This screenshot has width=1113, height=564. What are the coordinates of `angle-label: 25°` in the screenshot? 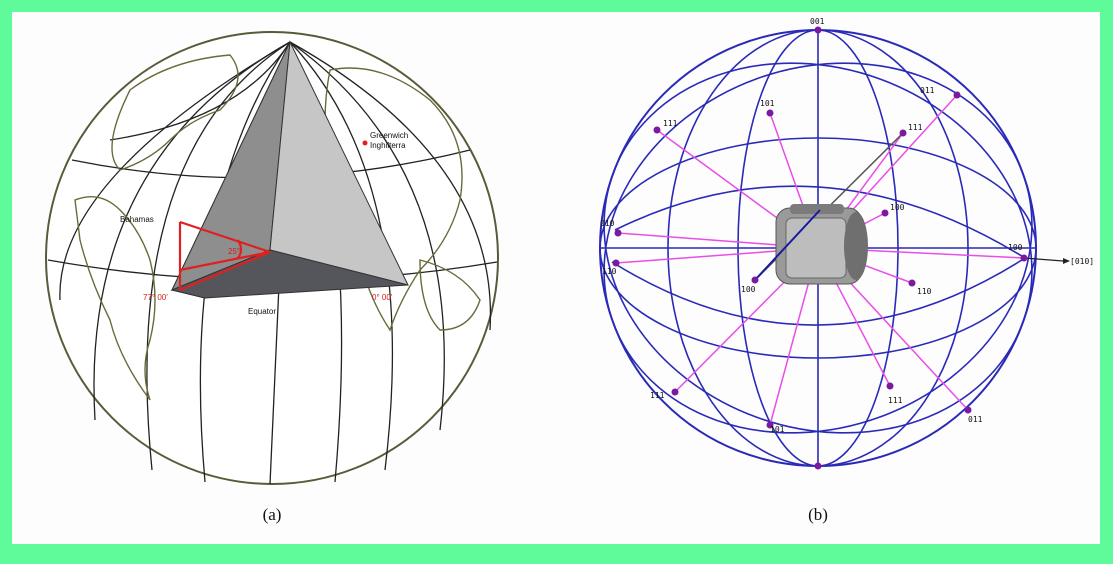 It's located at (234, 251).